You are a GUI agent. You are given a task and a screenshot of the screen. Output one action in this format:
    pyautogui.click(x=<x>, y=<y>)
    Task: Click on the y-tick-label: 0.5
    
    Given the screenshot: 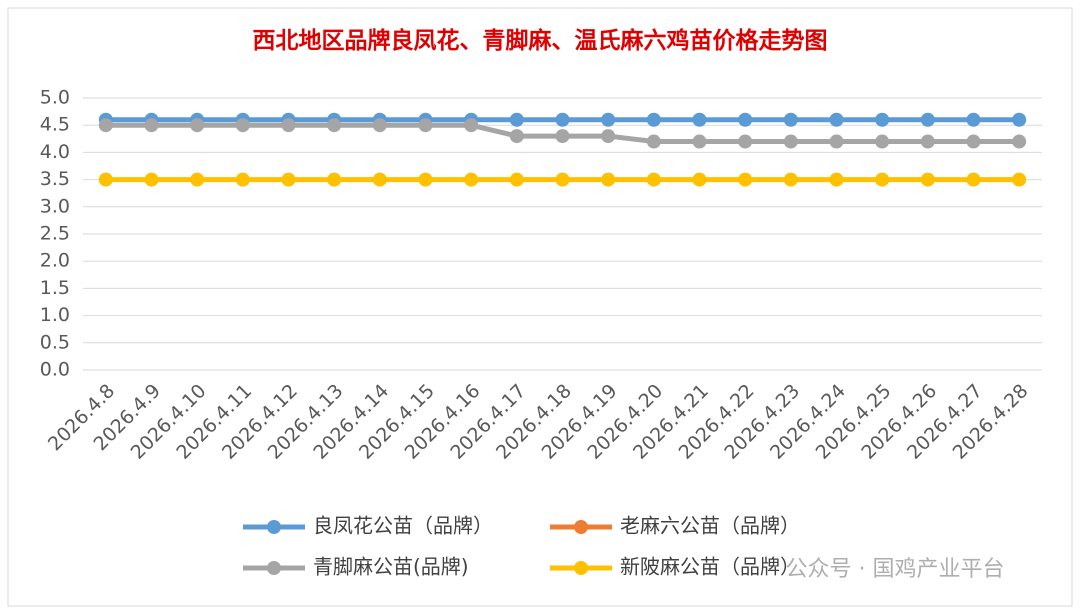 What is the action you would take?
    pyautogui.click(x=55, y=342)
    